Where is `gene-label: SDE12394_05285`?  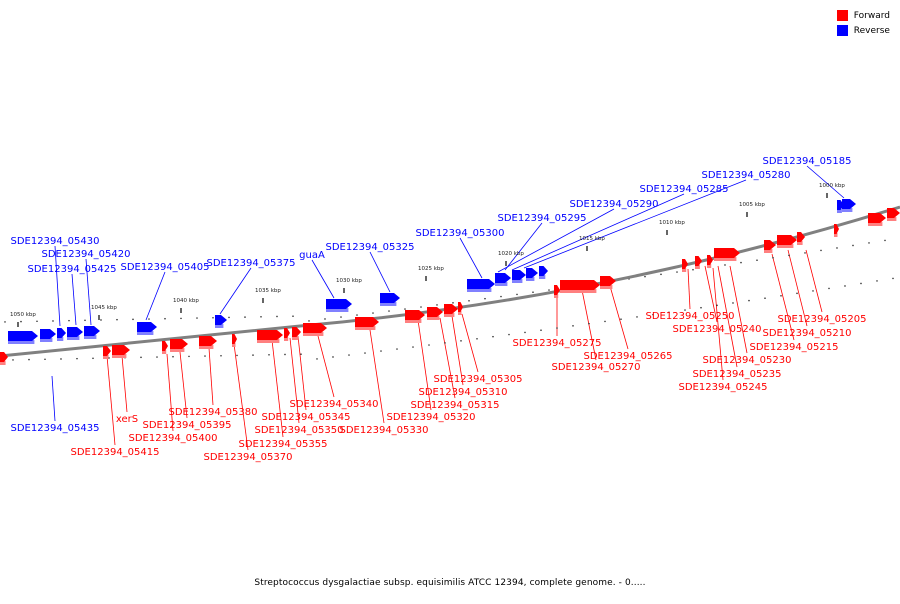 gene-label: SDE12394_05285 is located at coordinates (684, 189).